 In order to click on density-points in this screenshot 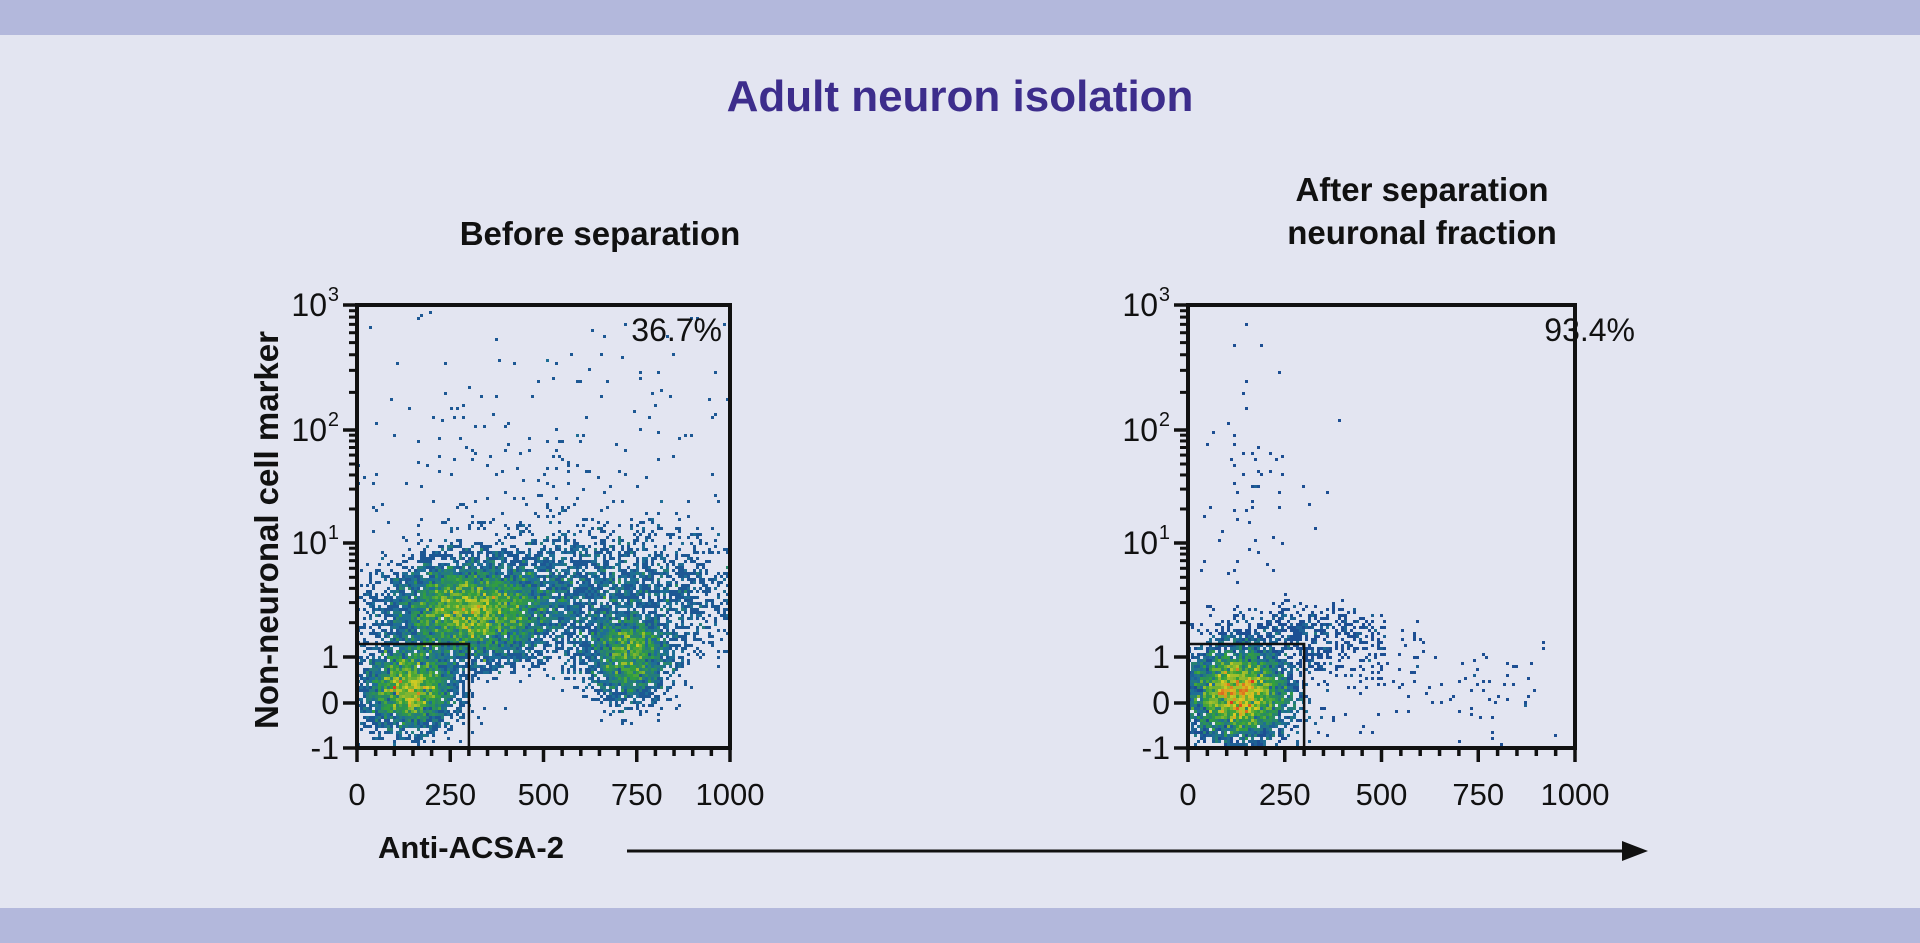, I will do `click(1372, 536)`.